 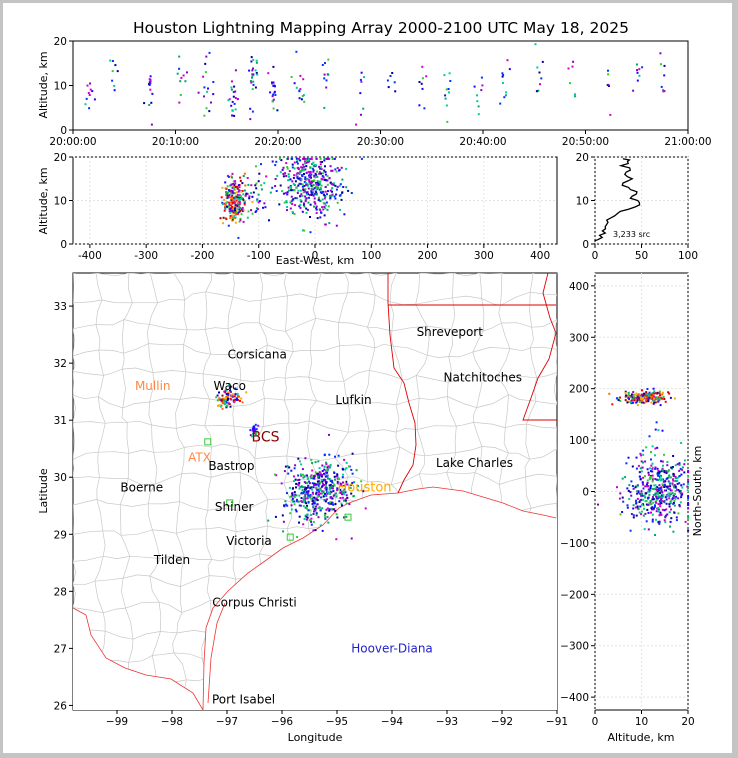 What do you see at coordinates (502, 722) in the screenshot?
I see `plan-view-x-tick-label: −92` at bounding box center [502, 722].